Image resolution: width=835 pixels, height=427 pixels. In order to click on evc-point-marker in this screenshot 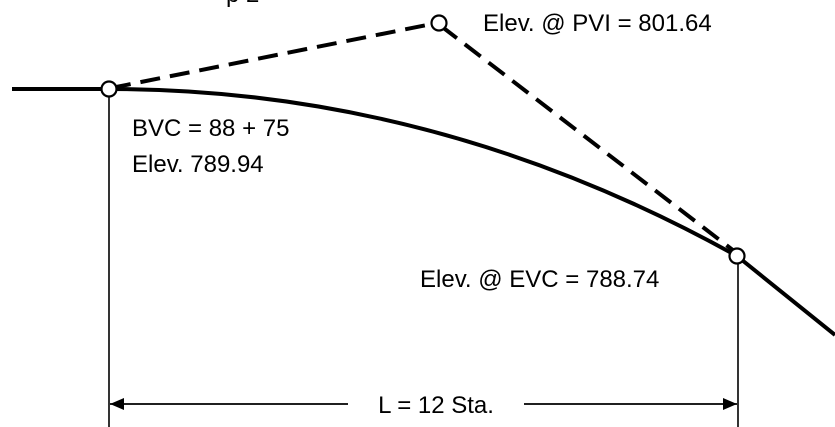, I will do `click(737, 256)`.